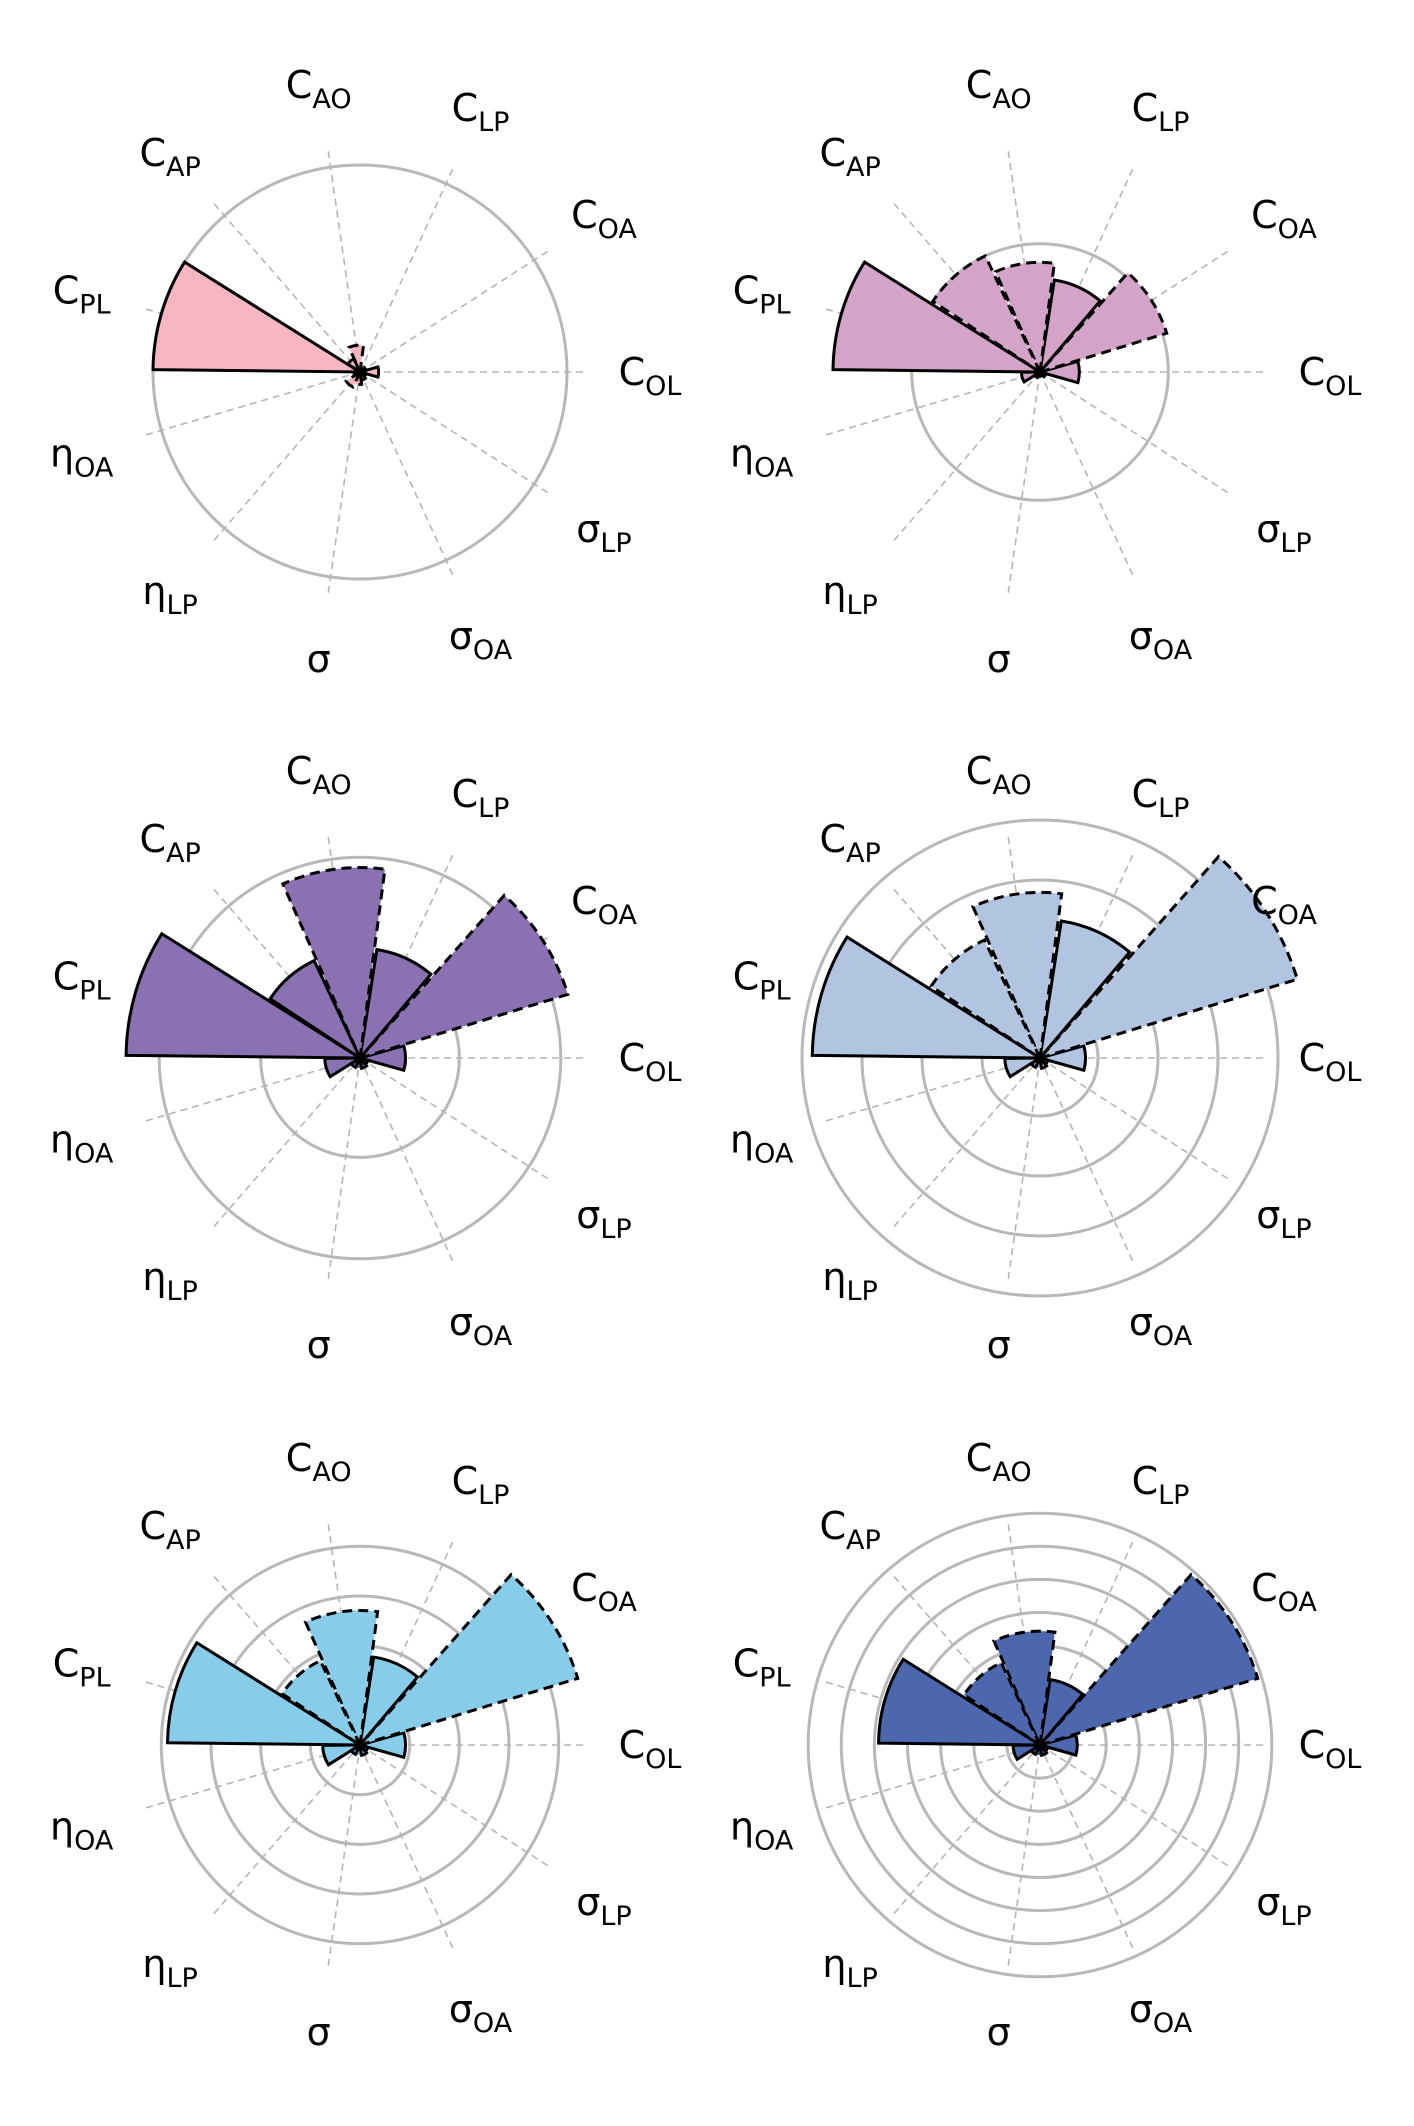 This screenshot has width=1414, height=2126. I want to click on polar-panel-5: COL COA CLP CAO CAP CPL ηOA ηLP σ σOA σLP, so click(365, 1745).